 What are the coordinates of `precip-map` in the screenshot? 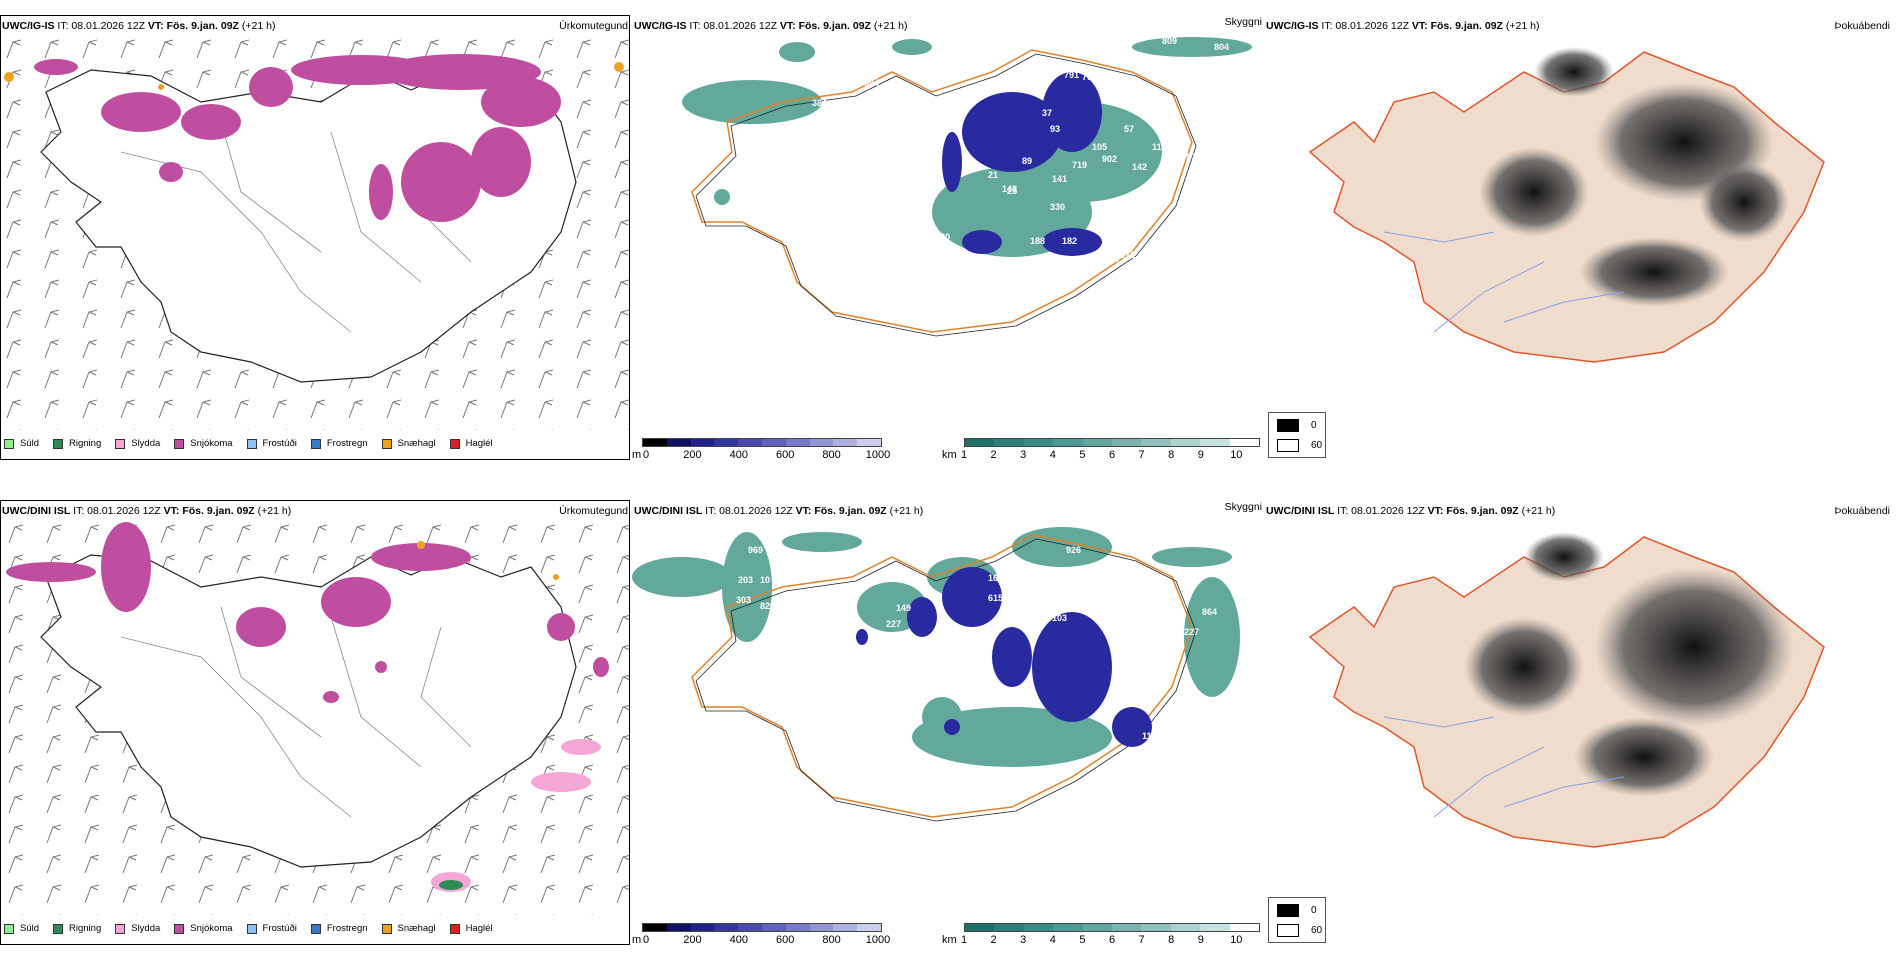 It's located at (315, 231).